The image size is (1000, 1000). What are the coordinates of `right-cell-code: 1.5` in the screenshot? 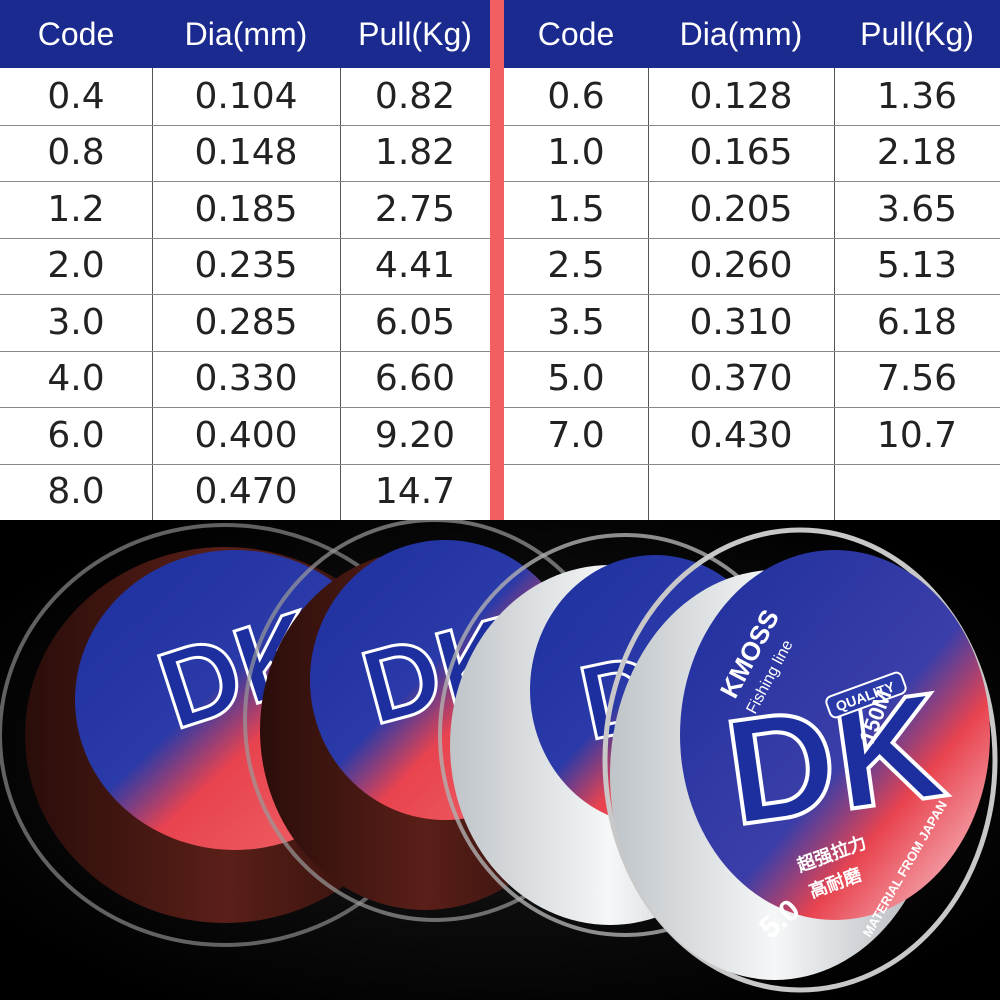 It's located at (576, 209).